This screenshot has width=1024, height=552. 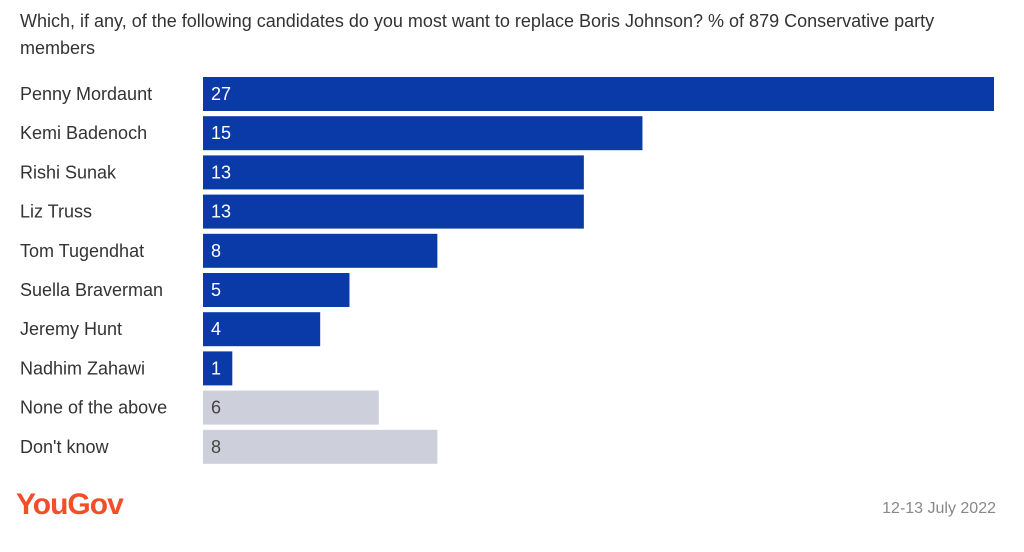 What do you see at coordinates (91, 290) in the screenshot?
I see `category-label: Suella Braverman` at bounding box center [91, 290].